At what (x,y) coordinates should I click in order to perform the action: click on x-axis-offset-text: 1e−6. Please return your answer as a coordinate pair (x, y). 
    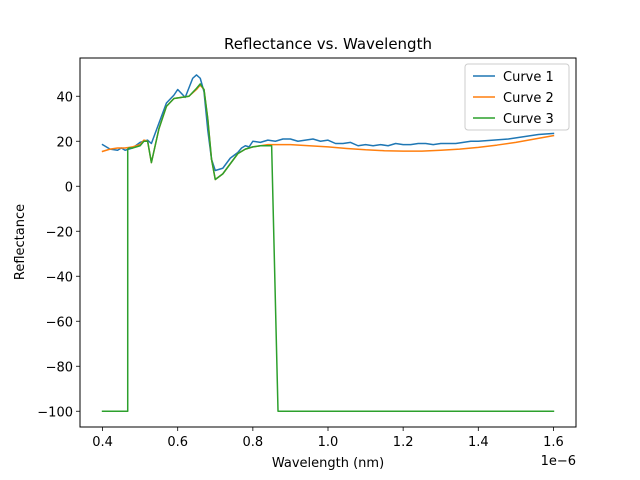
    Looking at the image, I should click on (558, 461).